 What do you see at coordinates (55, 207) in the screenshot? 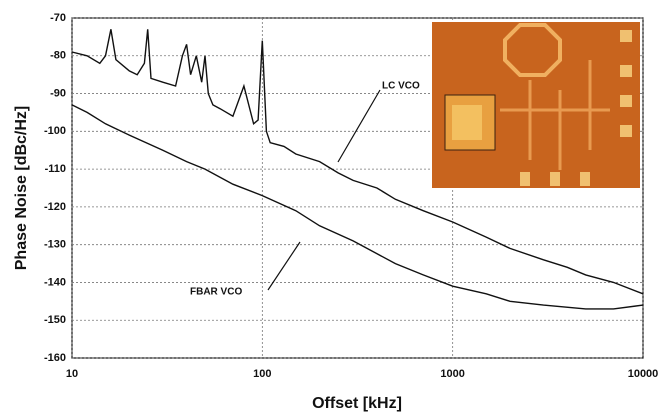
I see `y-tick-label: -120` at bounding box center [55, 207].